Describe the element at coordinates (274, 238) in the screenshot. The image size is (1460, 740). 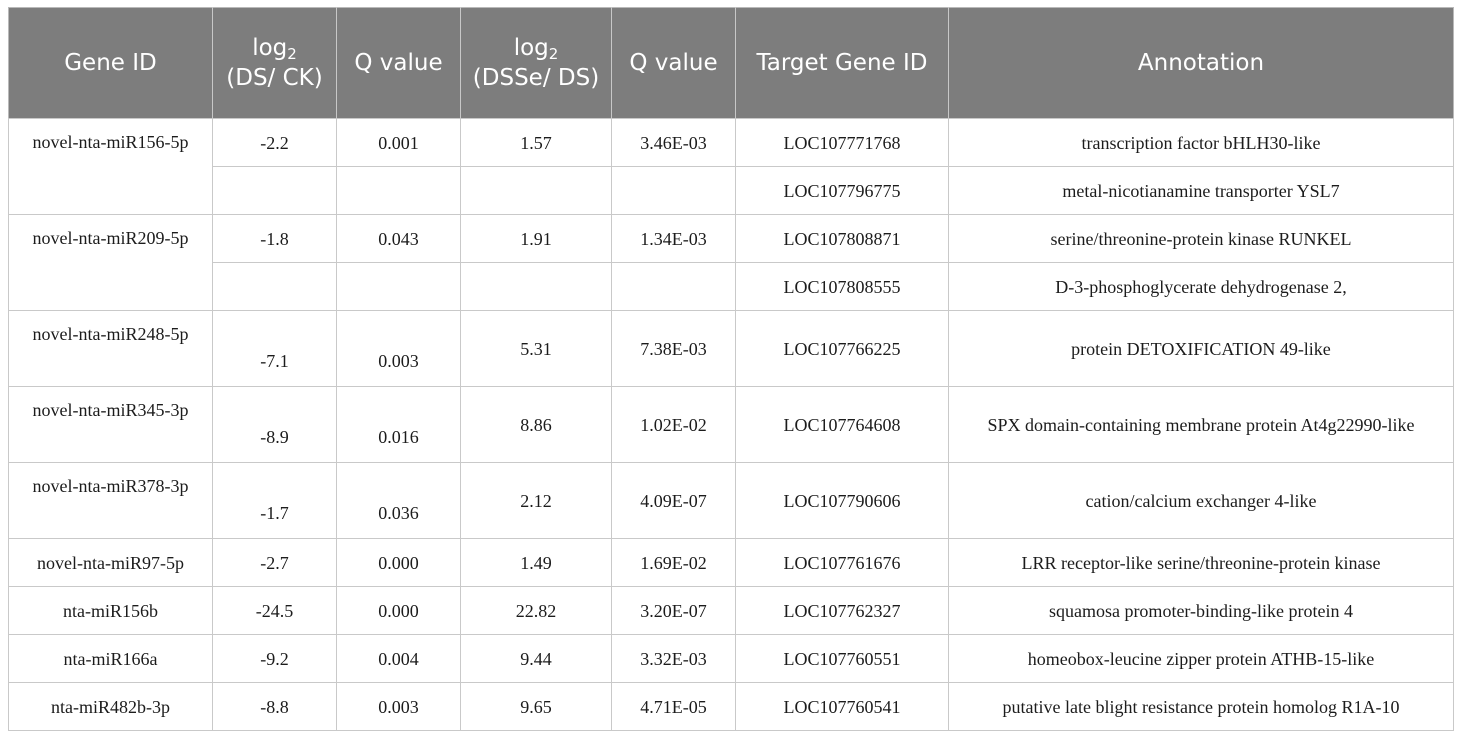
I see `log2-ds-ck-cell: -1.8` at that location.